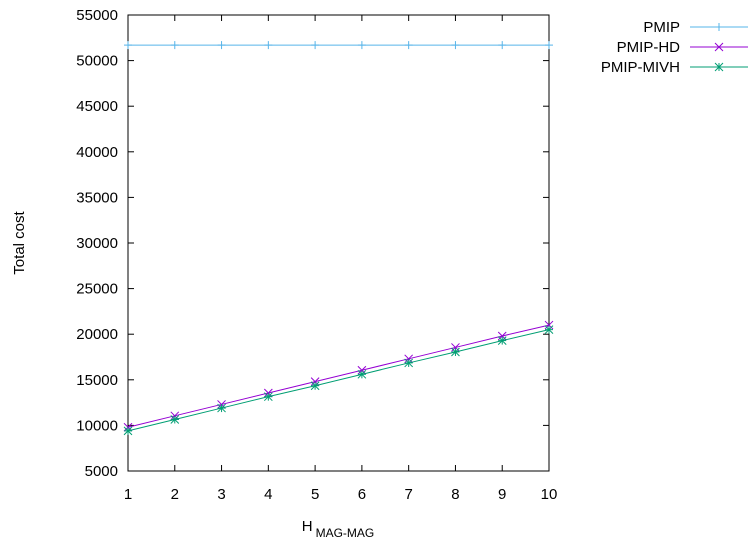 The width and height of the screenshot is (748, 546). What do you see at coordinates (97, 425) in the screenshot?
I see `y-tick-label: 10000` at bounding box center [97, 425].